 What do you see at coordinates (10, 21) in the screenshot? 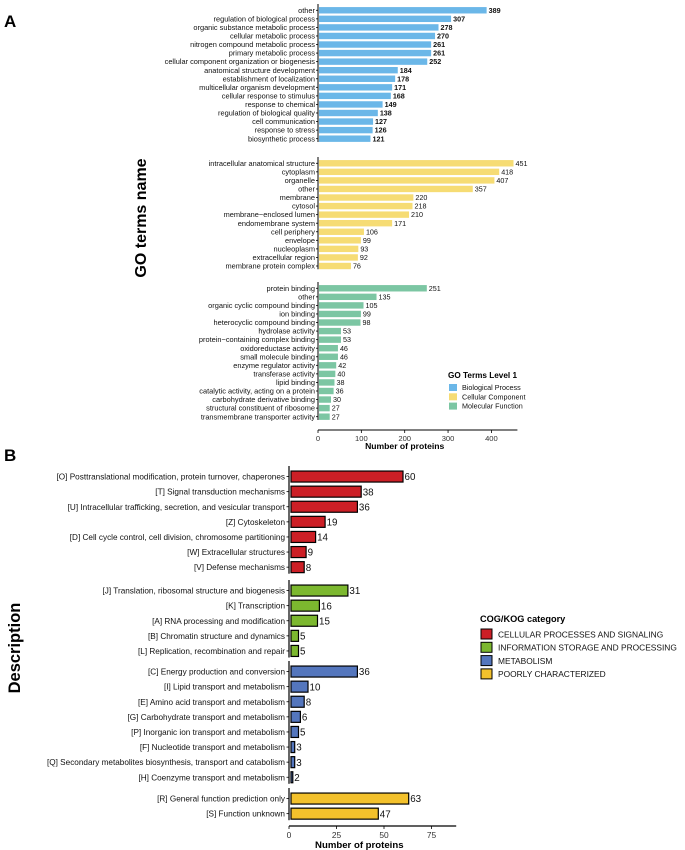
I see `panel-a-letter: A` at bounding box center [10, 21].